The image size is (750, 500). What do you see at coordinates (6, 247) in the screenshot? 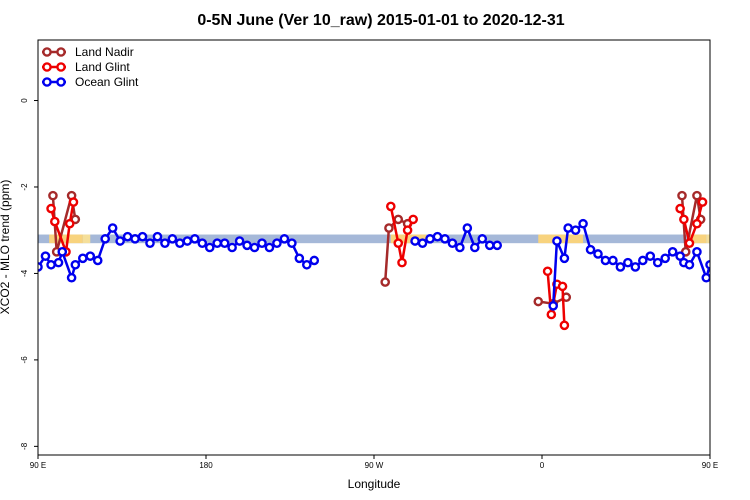
I see `y-axis-label: XCO2 - MLO trend (ppm)` at bounding box center [6, 247].